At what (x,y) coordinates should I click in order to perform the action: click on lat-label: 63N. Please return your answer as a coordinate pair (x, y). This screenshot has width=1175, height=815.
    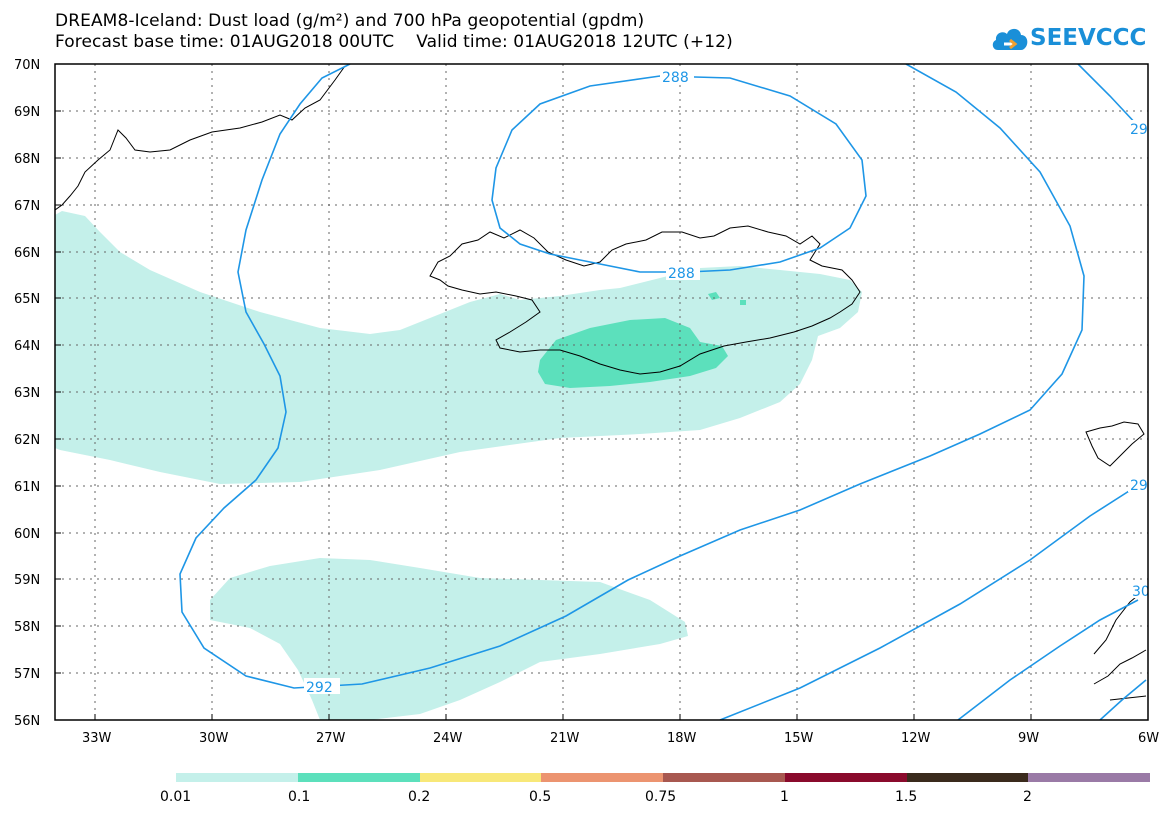
    Looking at the image, I should click on (27, 393).